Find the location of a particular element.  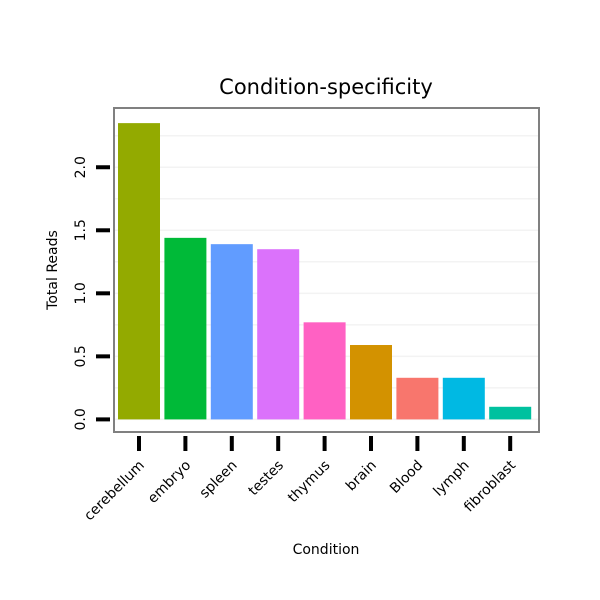

bar-lymph is located at coordinates (463, 398).